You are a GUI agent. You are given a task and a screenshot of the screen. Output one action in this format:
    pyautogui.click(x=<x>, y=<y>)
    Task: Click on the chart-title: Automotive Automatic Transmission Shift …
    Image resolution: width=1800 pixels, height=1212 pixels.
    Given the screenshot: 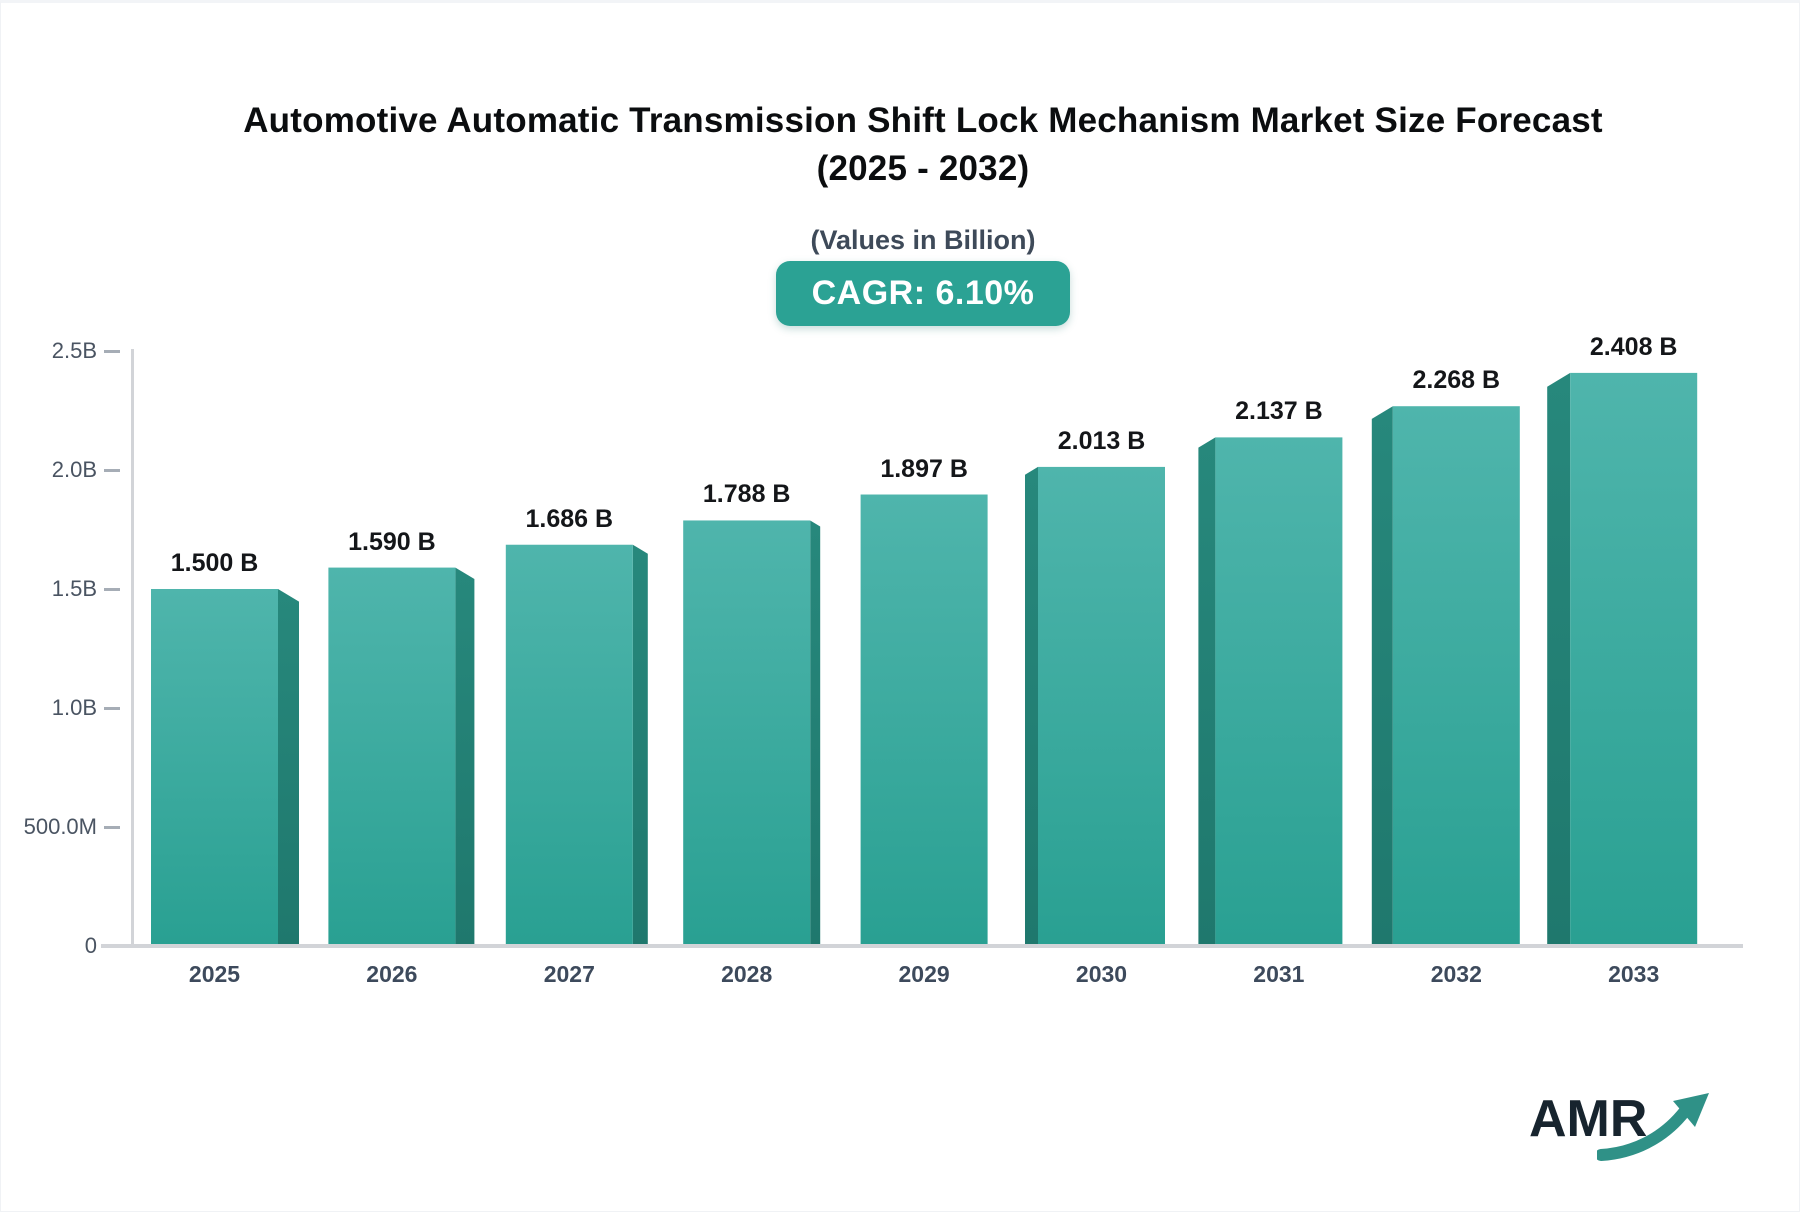 What is the action you would take?
    pyautogui.click(x=923, y=145)
    